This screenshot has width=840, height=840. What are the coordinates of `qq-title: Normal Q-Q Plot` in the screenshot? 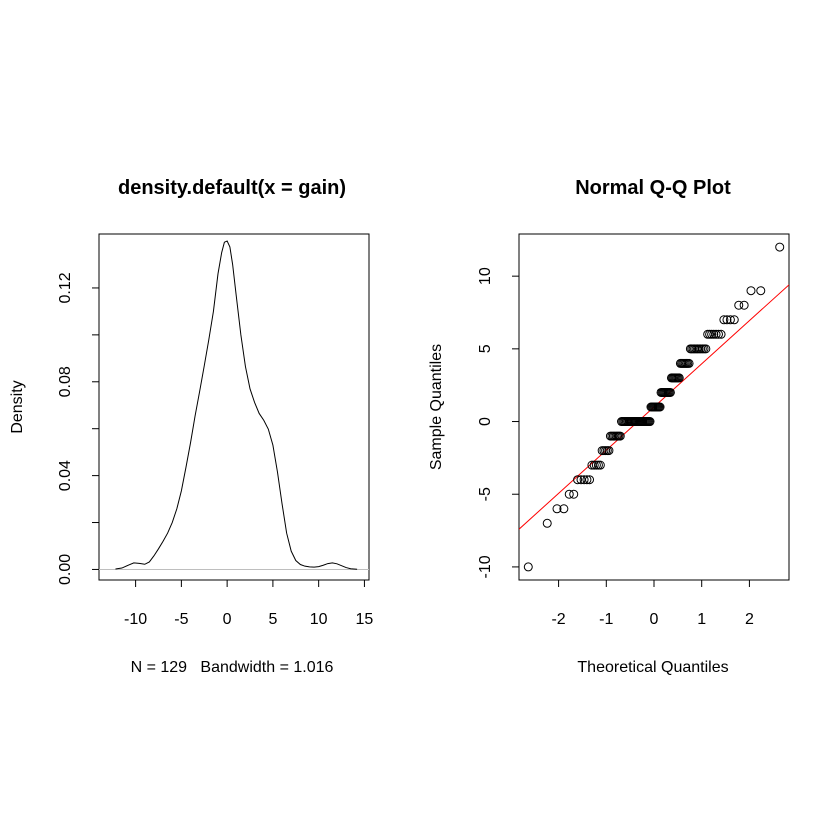 It's located at (653, 188).